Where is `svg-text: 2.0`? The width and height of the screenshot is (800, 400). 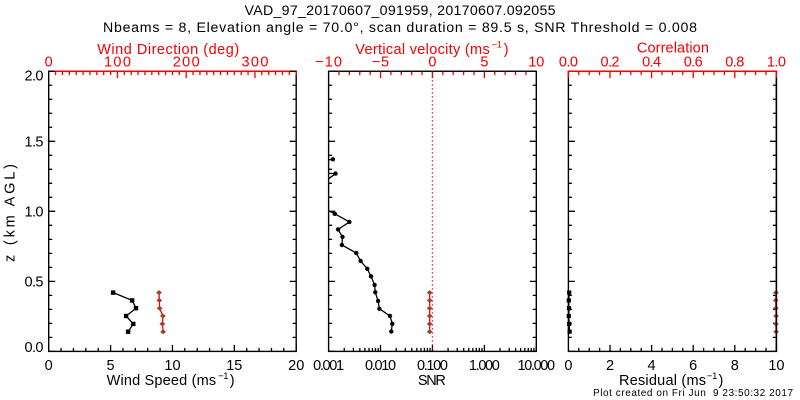 svg-text: 2.0 is located at coordinates (34, 77).